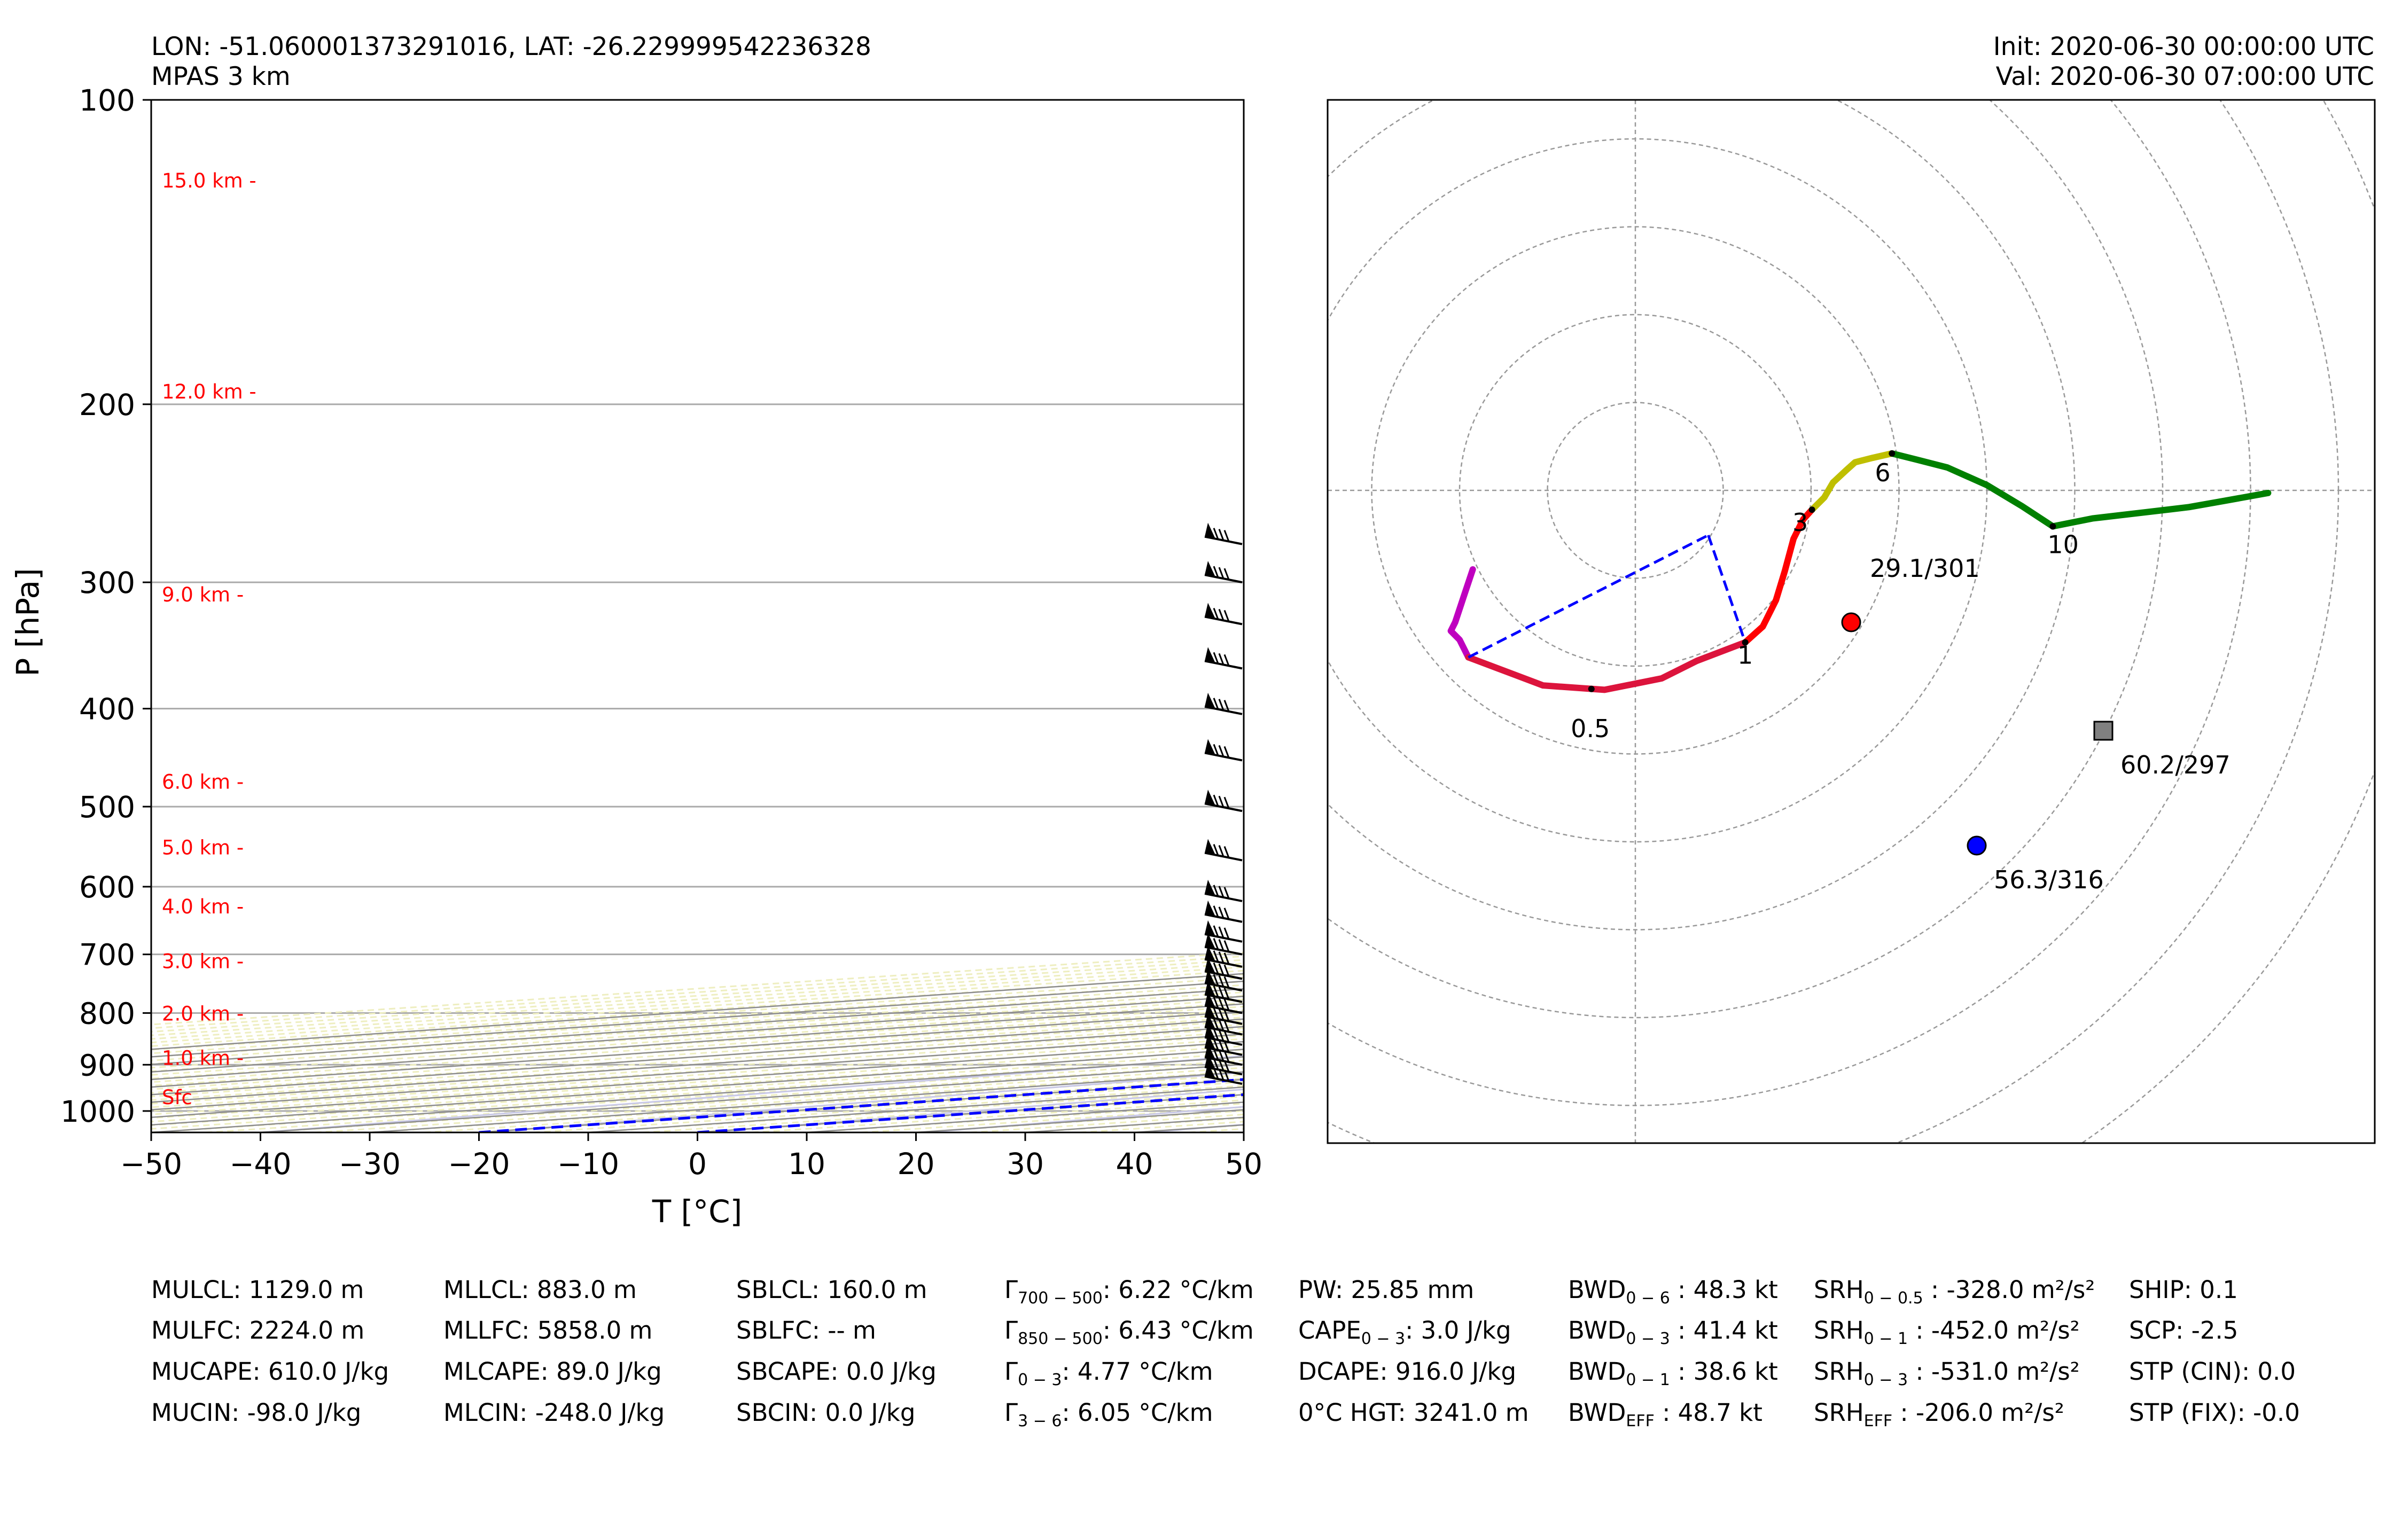  I want to click on index-col2-3: MLCIN: -248.0 J/kg, so click(554, 1412).